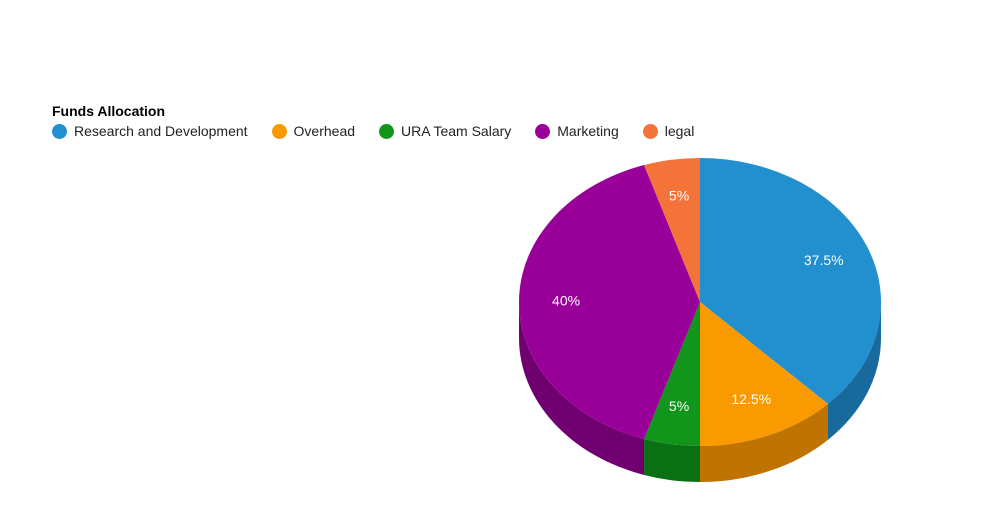  What do you see at coordinates (161, 131) in the screenshot?
I see `legend-label: Research and Development` at bounding box center [161, 131].